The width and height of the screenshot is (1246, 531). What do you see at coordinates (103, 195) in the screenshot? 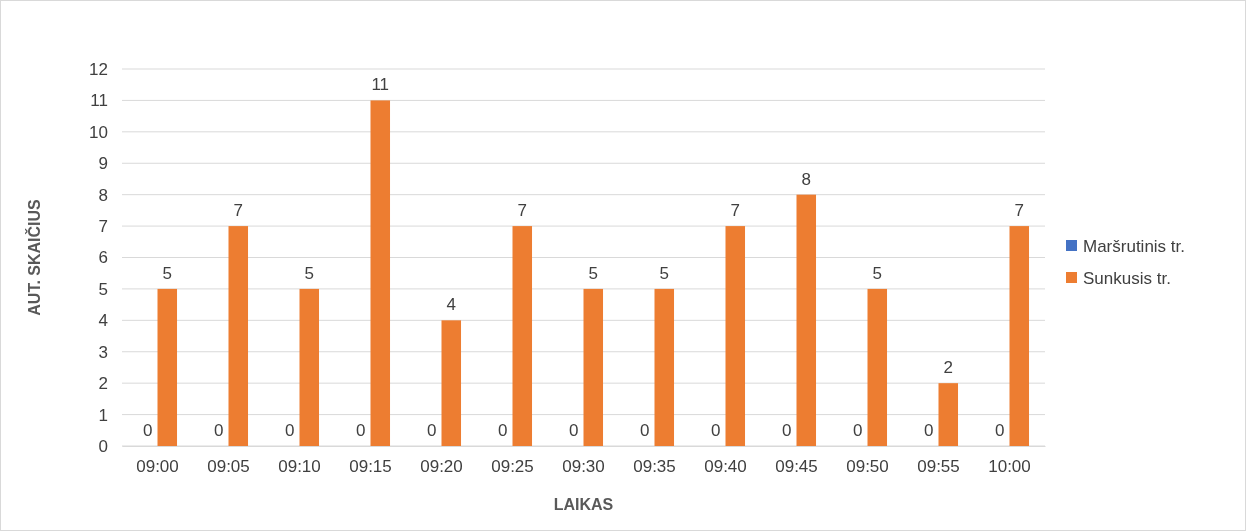
I see `y-tick-label: 8` at bounding box center [103, 195].